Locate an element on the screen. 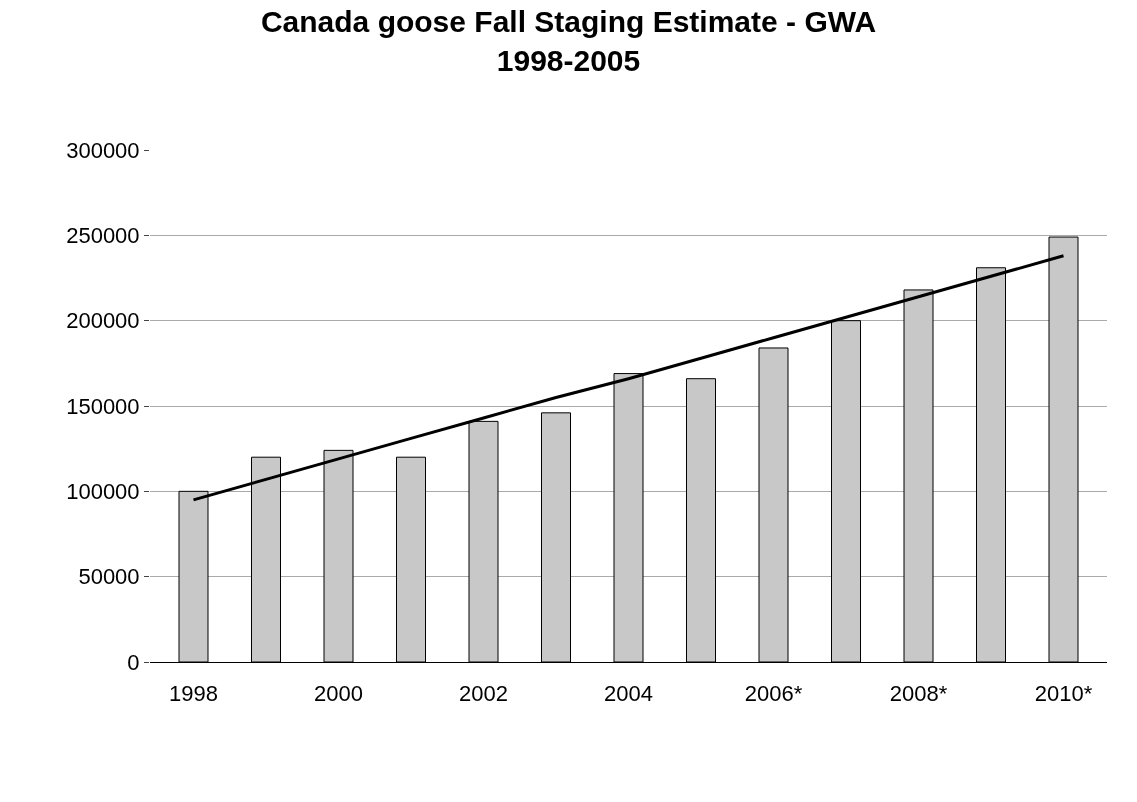 This screenshot has width=1137, height=802. x-tick-label: 2006* is located at coordinates (773, 694).